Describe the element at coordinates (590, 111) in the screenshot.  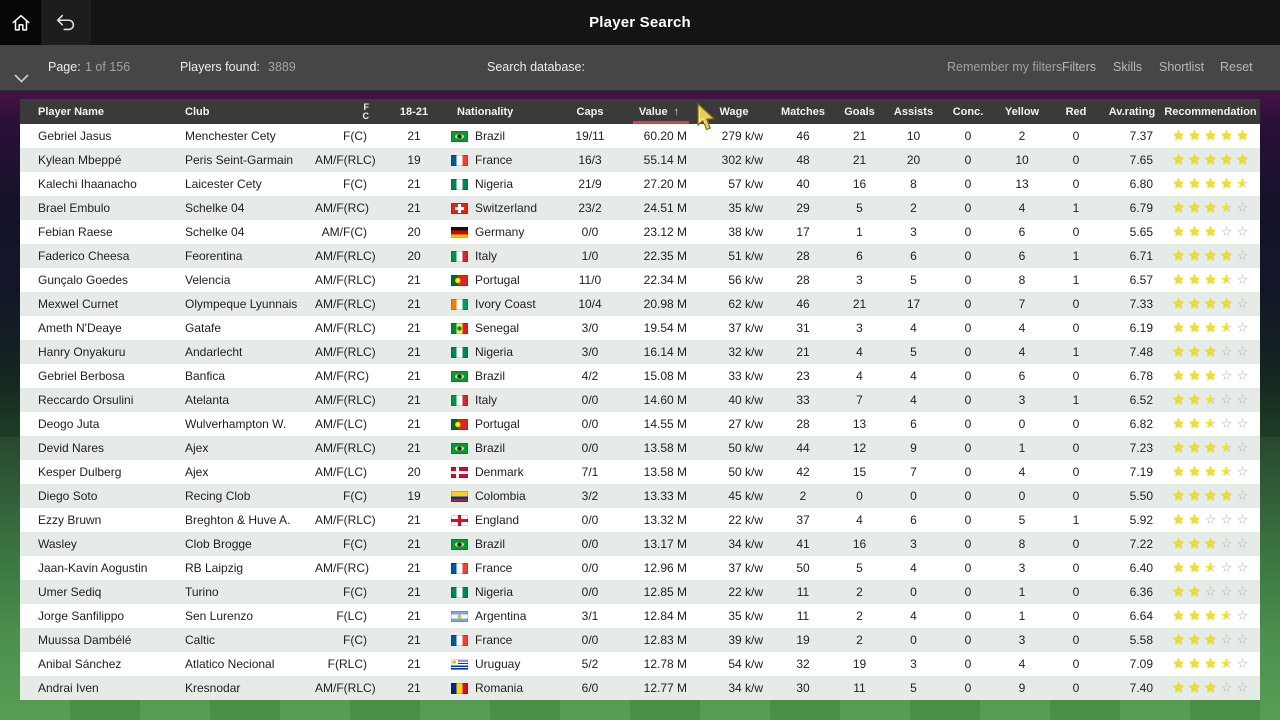
I see `column-header-caps: Caps` at that location.